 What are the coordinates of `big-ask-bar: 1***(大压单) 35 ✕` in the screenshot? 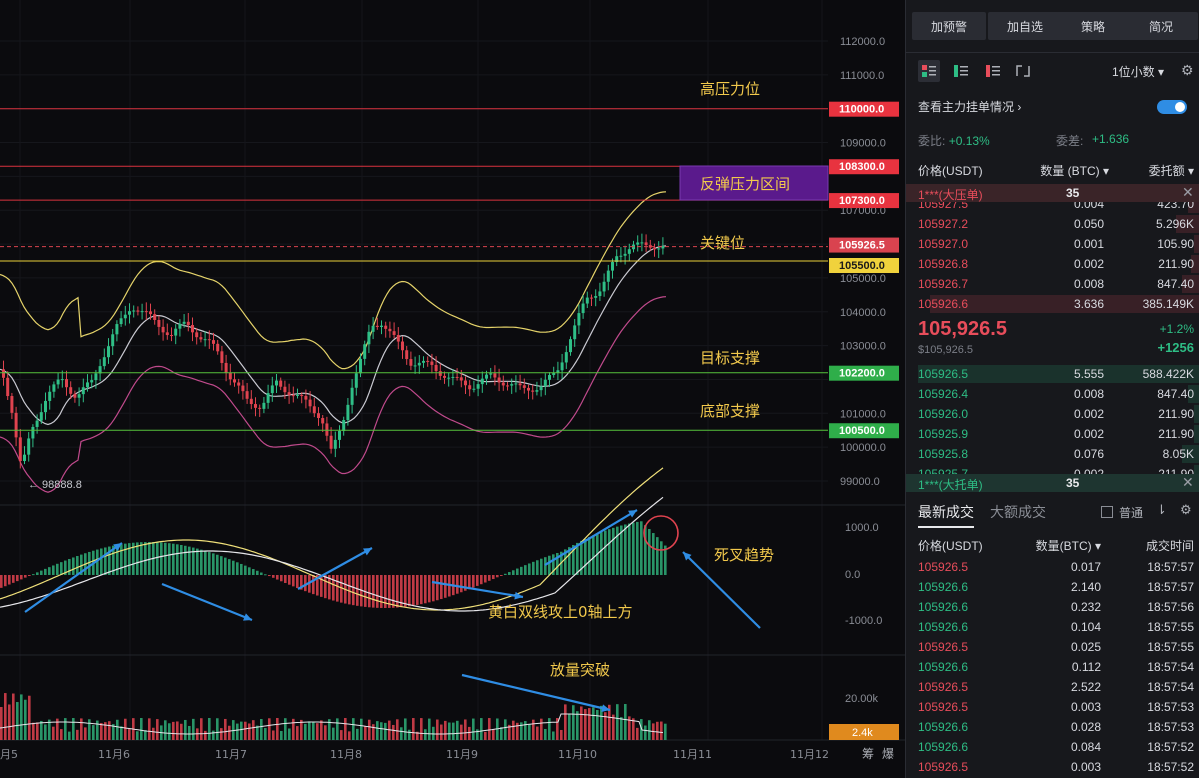 It's located at (1052, 193).